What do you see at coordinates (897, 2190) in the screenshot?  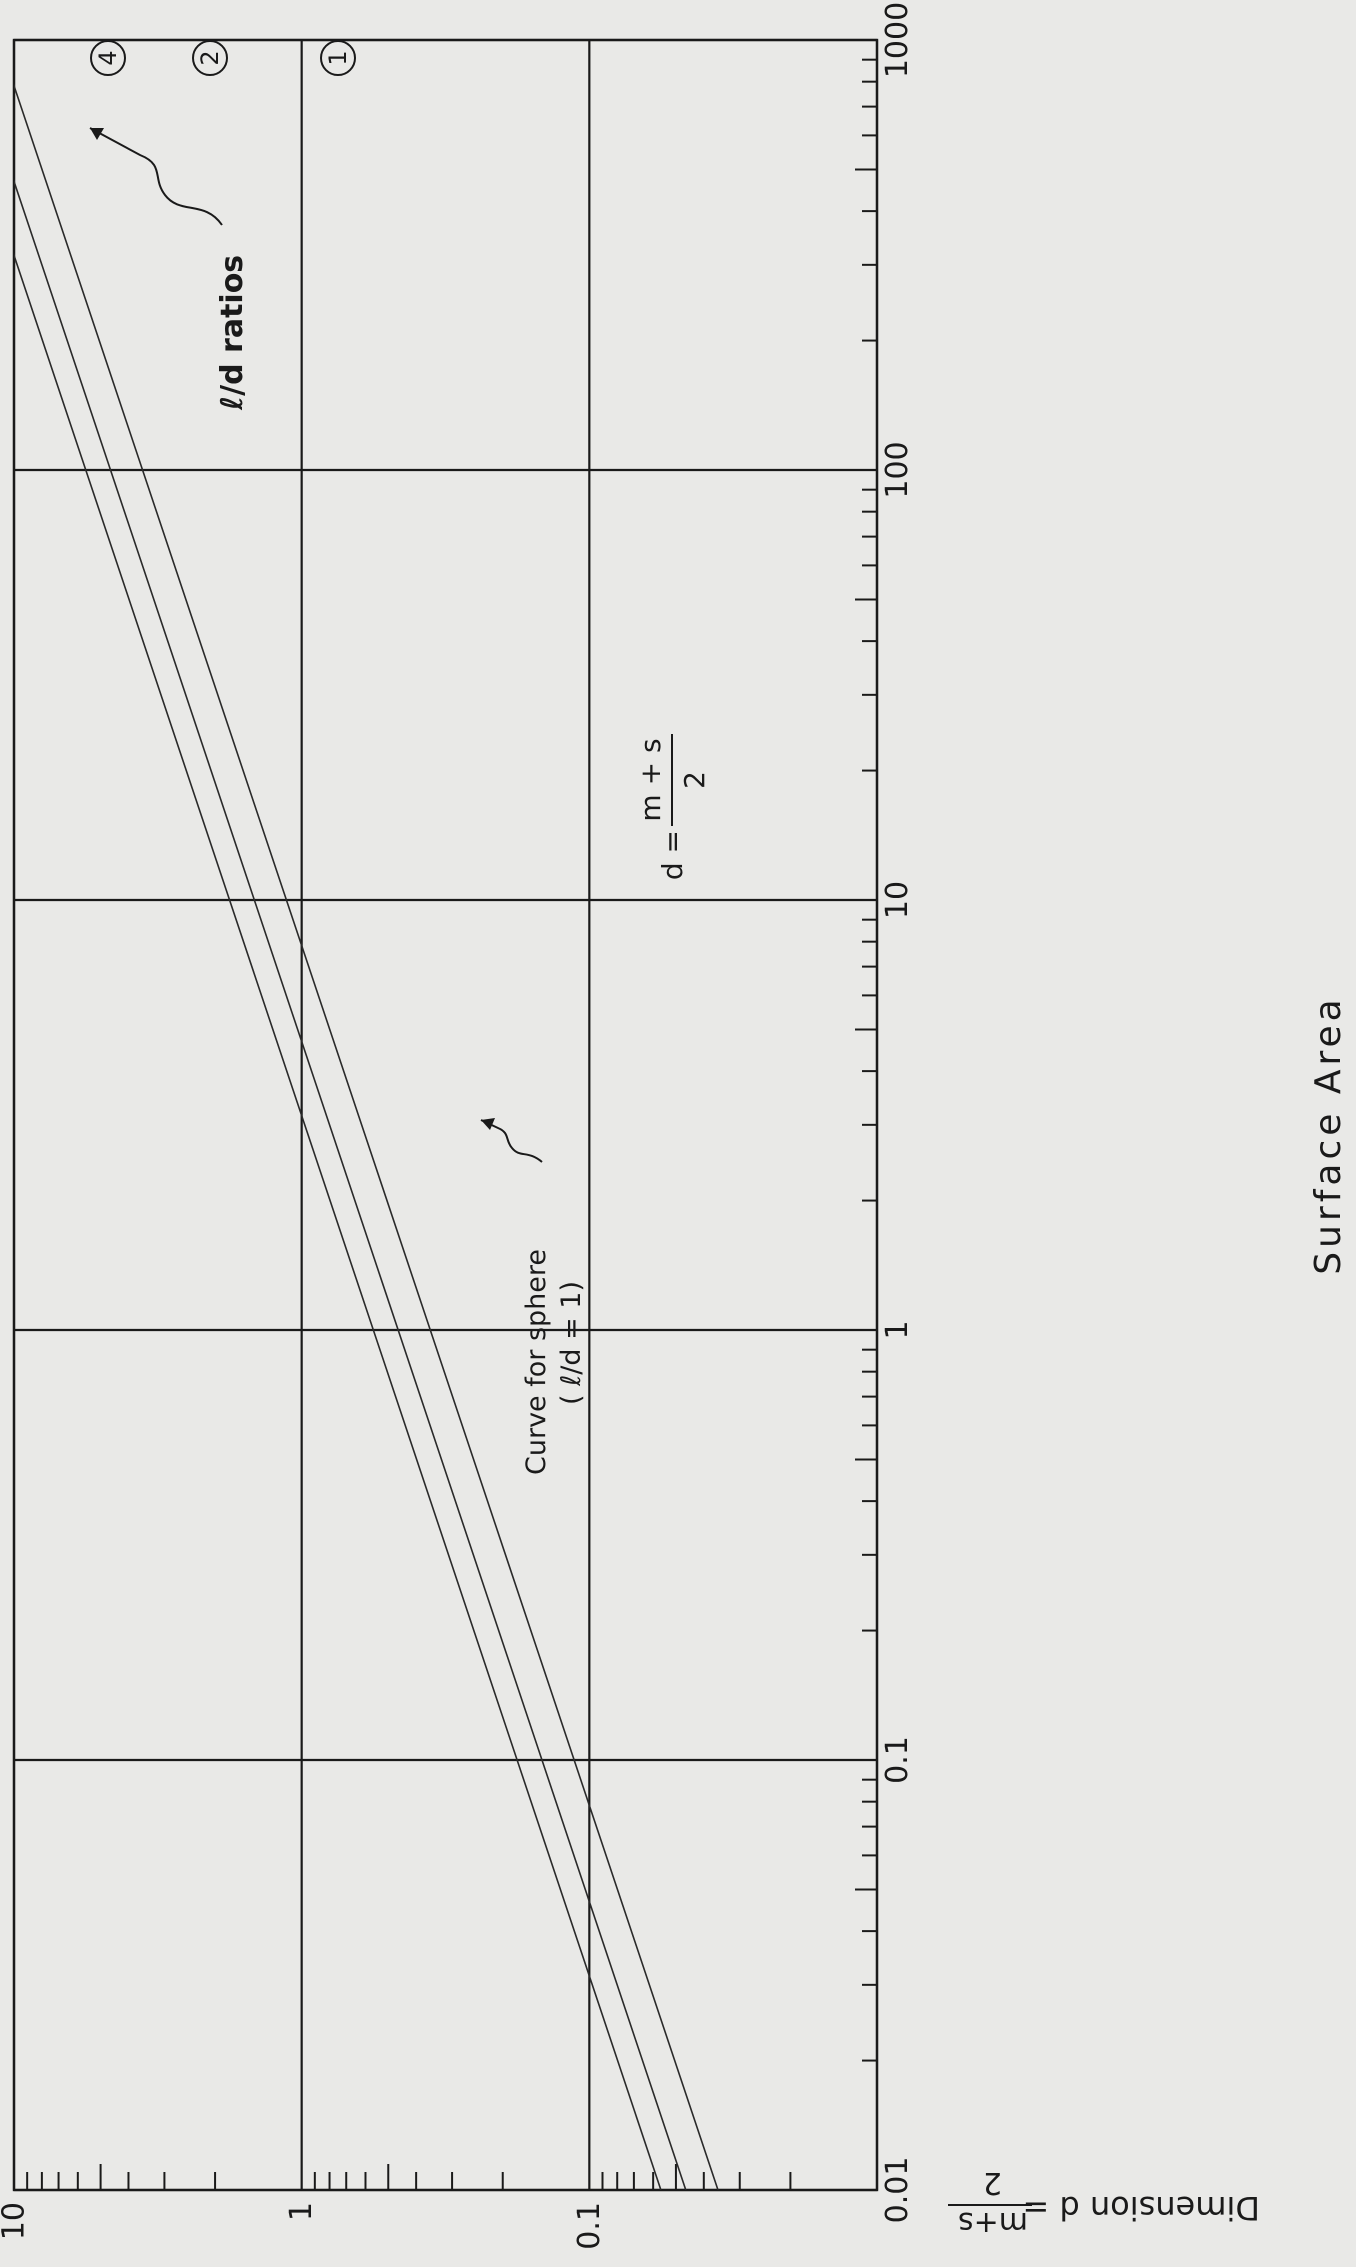 I see `x-tick-label: 0.01` at bounding box center [897, 2190].